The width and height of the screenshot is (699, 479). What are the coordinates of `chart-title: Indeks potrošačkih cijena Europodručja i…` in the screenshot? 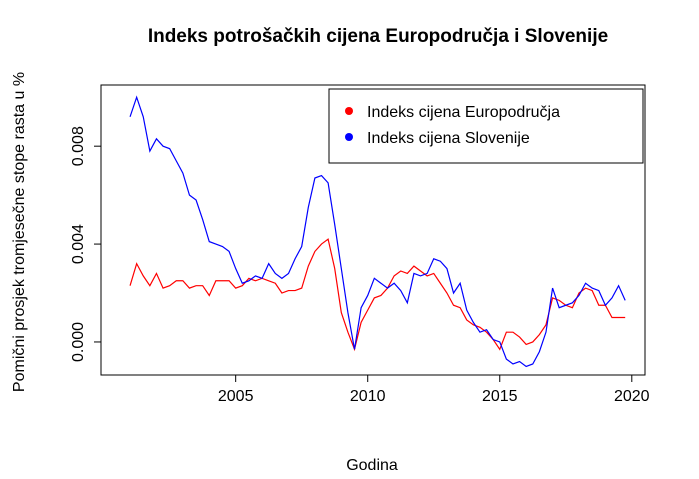 It's located at (378, 36).